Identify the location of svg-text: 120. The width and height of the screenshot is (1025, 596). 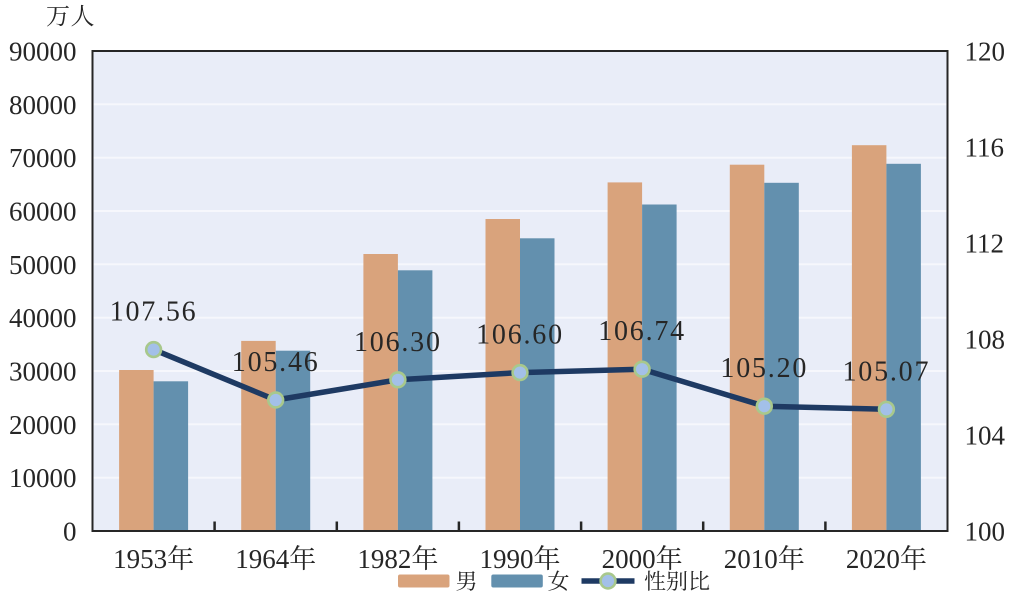
(985, 52).